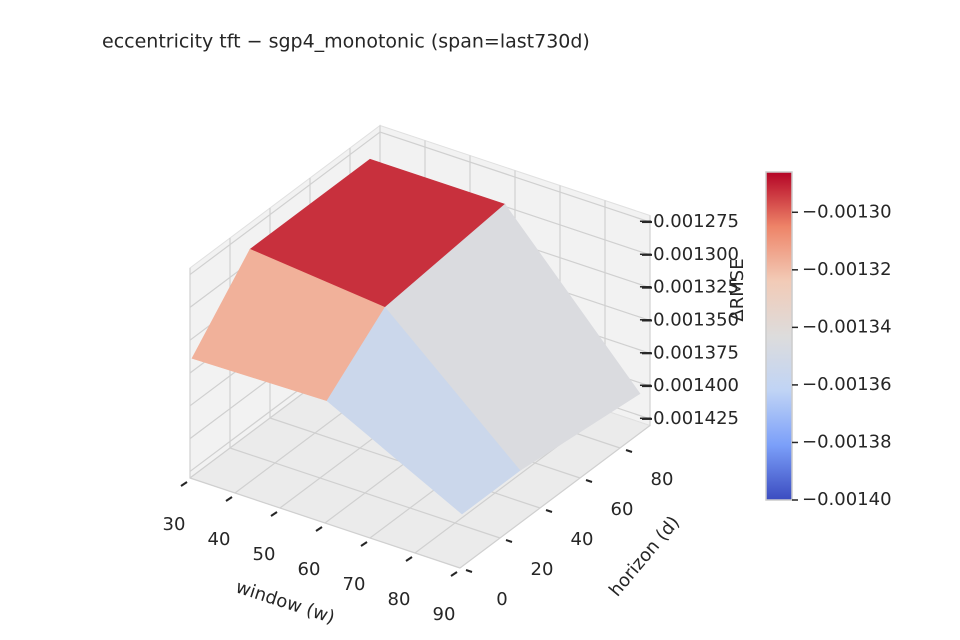  Describe the element at coordinates (174, 524) in the screenshot. I see `x-tick-label: 30` at that location.